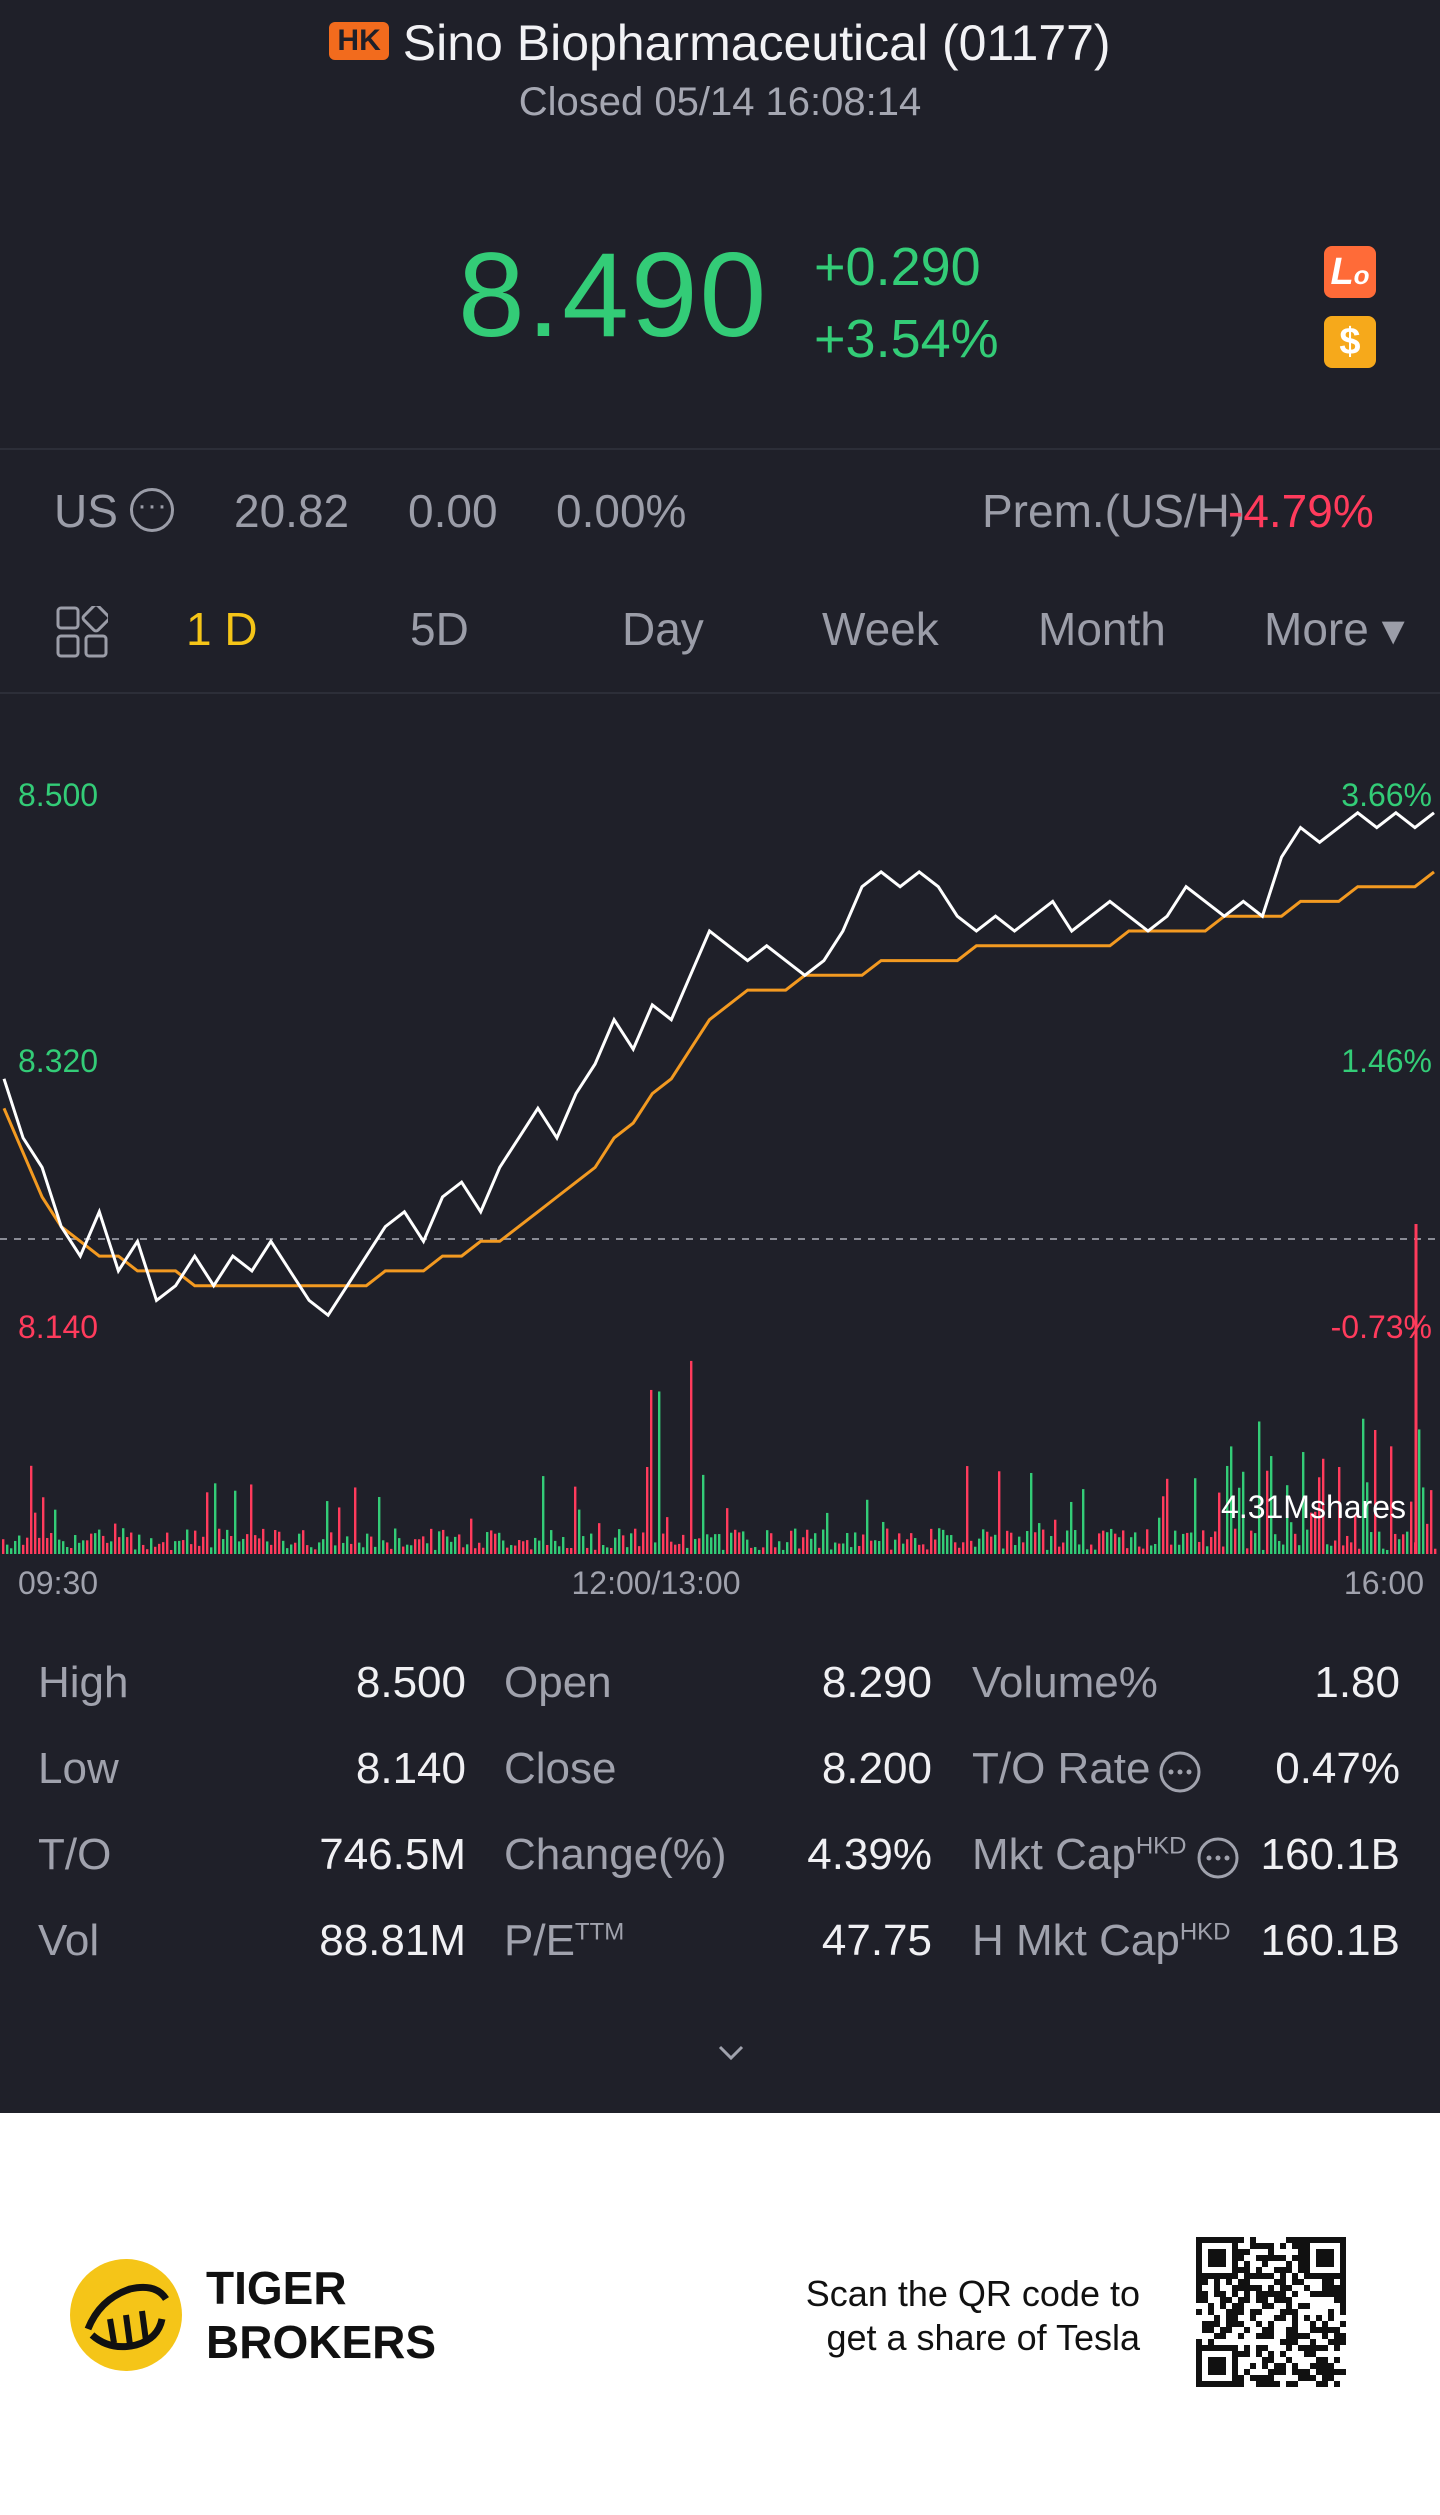  I want to click on tab-week: Week, so click(880, 629).